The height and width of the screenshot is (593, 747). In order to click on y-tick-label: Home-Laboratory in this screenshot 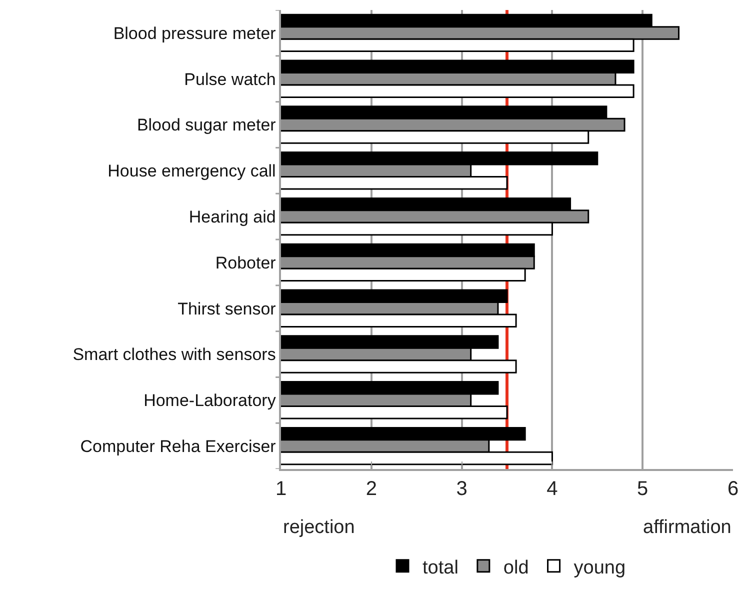, I will do `click(210, 400)`.